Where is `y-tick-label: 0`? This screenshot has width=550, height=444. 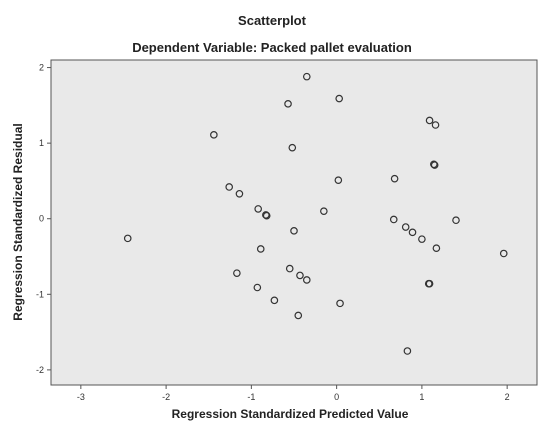
y-tick-label: 0 is located at coordinates (41, 219).